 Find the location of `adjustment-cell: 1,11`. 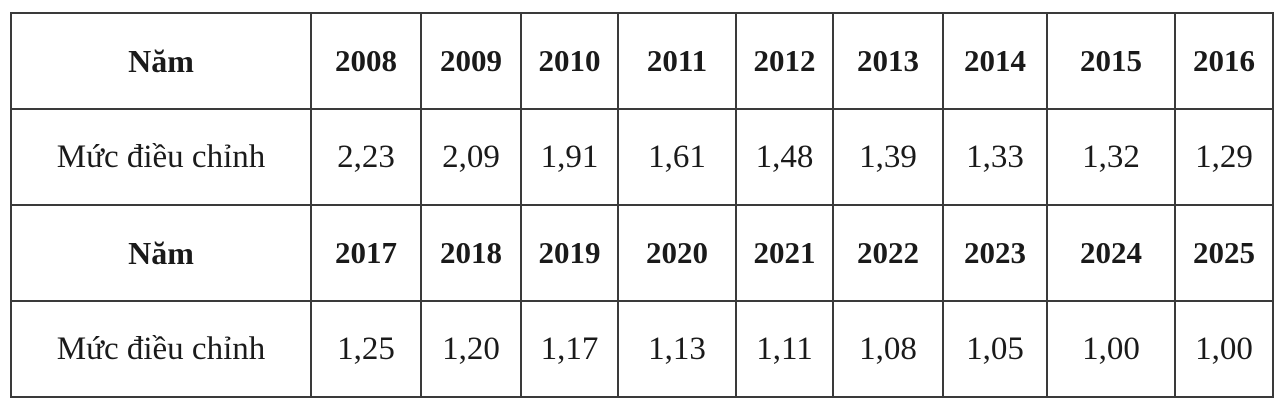

adjustment-cell: 1,11 is located at coordinates (784, 349).